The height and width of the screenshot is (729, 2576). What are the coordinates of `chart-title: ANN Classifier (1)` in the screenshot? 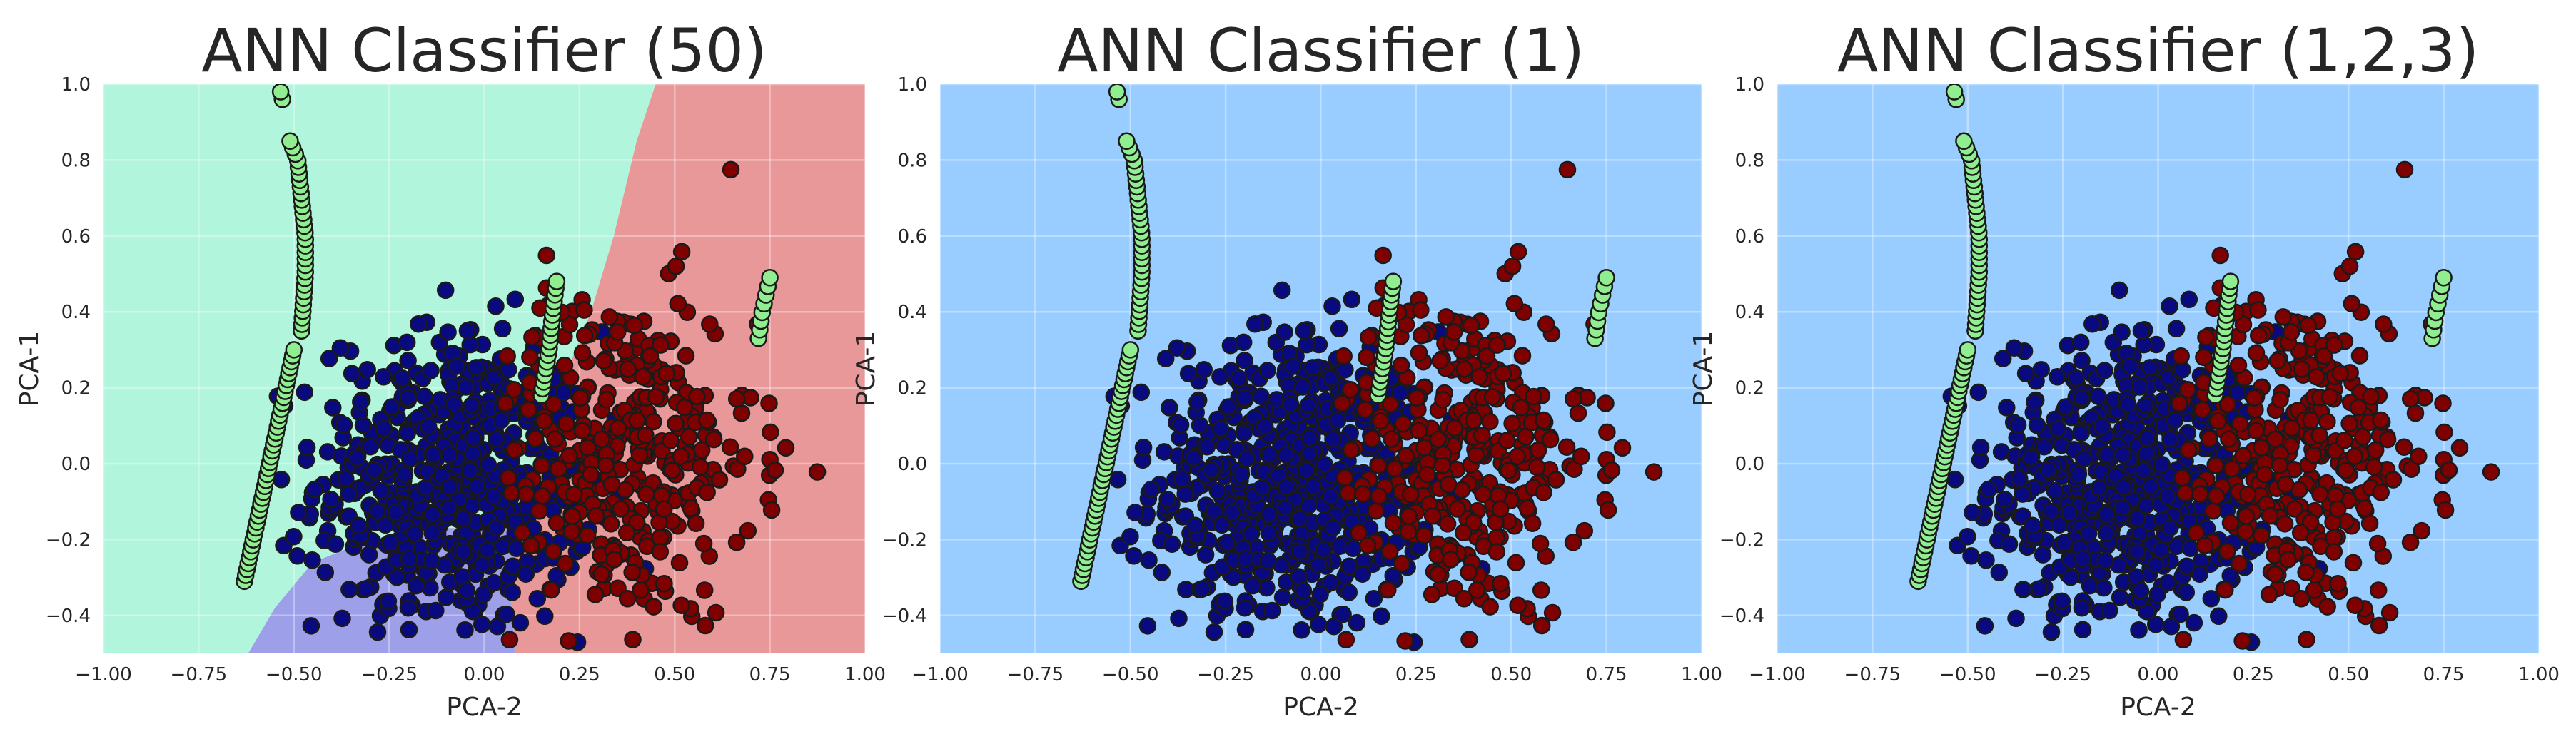 It's located at (1321, 51).